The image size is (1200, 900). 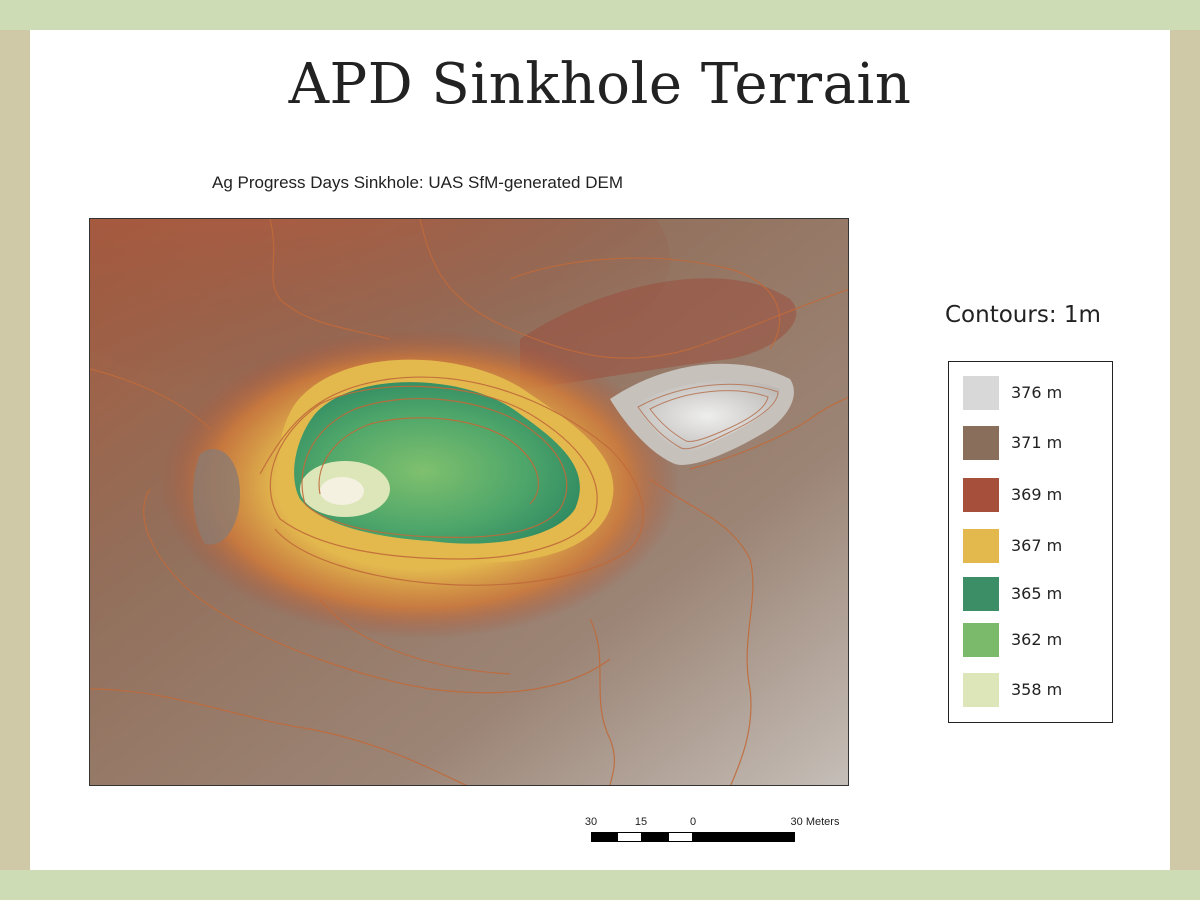 I want to click on legend-label: 358 m, so click(x=1037, y=689).